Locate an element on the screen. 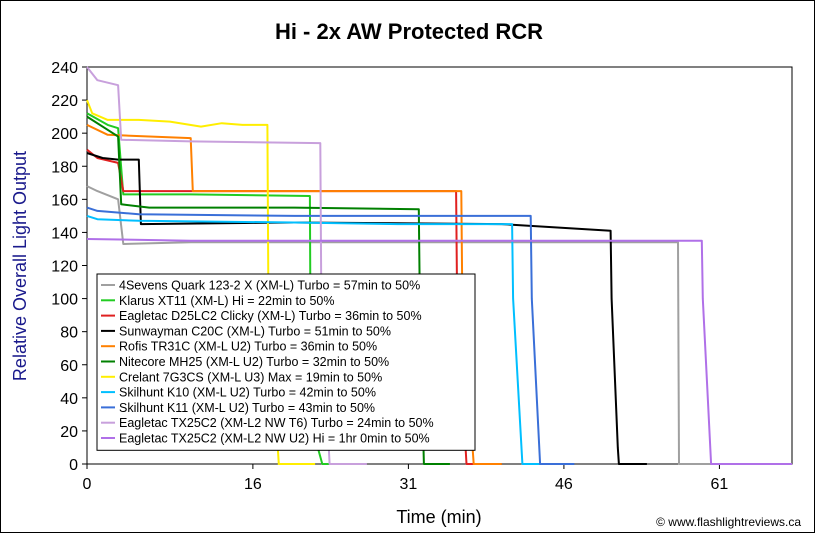  x-tick-label: 61 is located at coordinates (720, 484).